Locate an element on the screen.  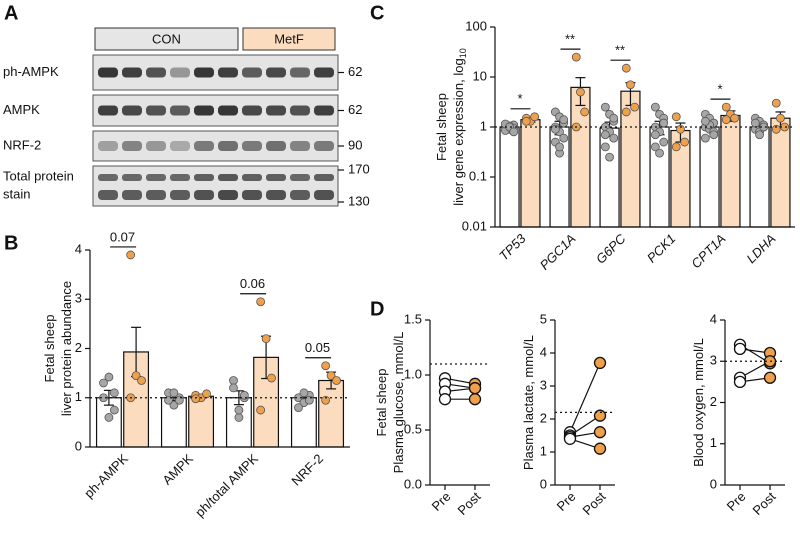
y-axis-label: Plasma lactate, mmol/L is located at coordinates (528, 402).